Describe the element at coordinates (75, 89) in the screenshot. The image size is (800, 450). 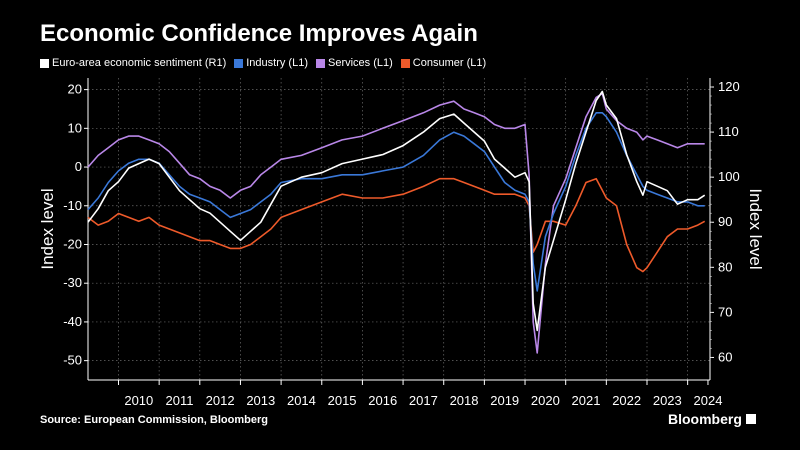
I see `left-tick-label: 20` at that location.